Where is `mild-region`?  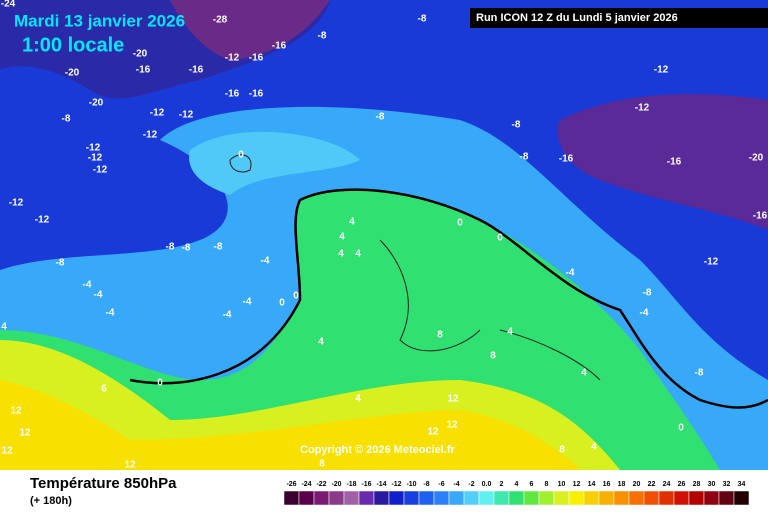 mild-region is located at coordinates (274, 163).